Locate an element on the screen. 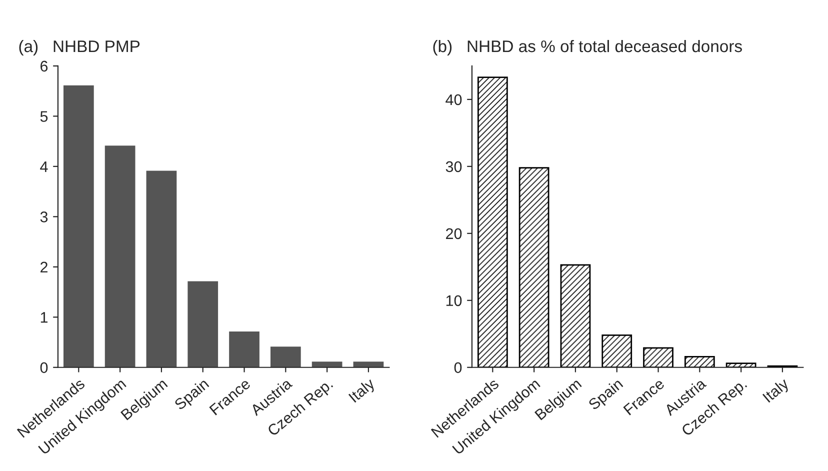 This screenshot has width=828, height=471. y-tick-label: 3 is located at coordinates (44, 217).